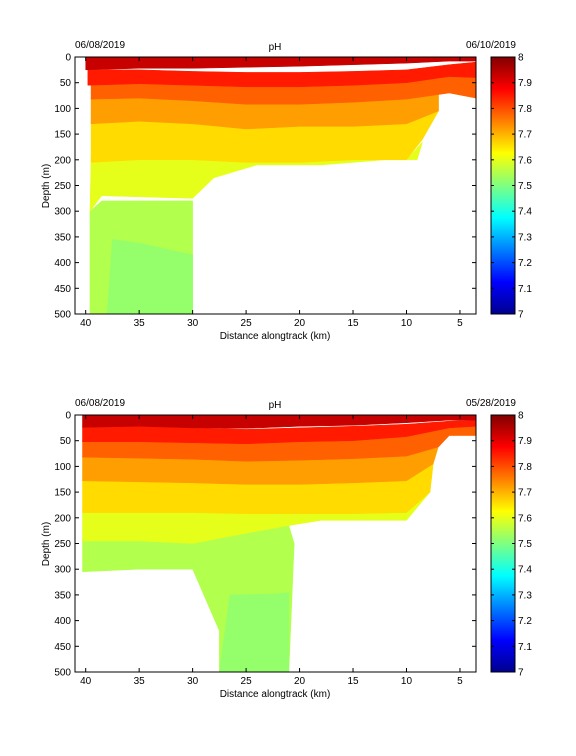  I want to click on panel-2-date-left: 06/08/2019, so click(100, 403).